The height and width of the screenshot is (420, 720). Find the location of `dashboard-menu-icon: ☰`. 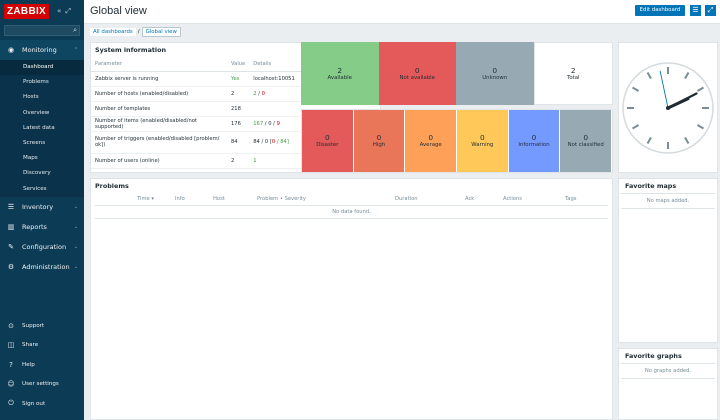

dashboard-menu-icon: ☰ is located at coordinates (695, 10).